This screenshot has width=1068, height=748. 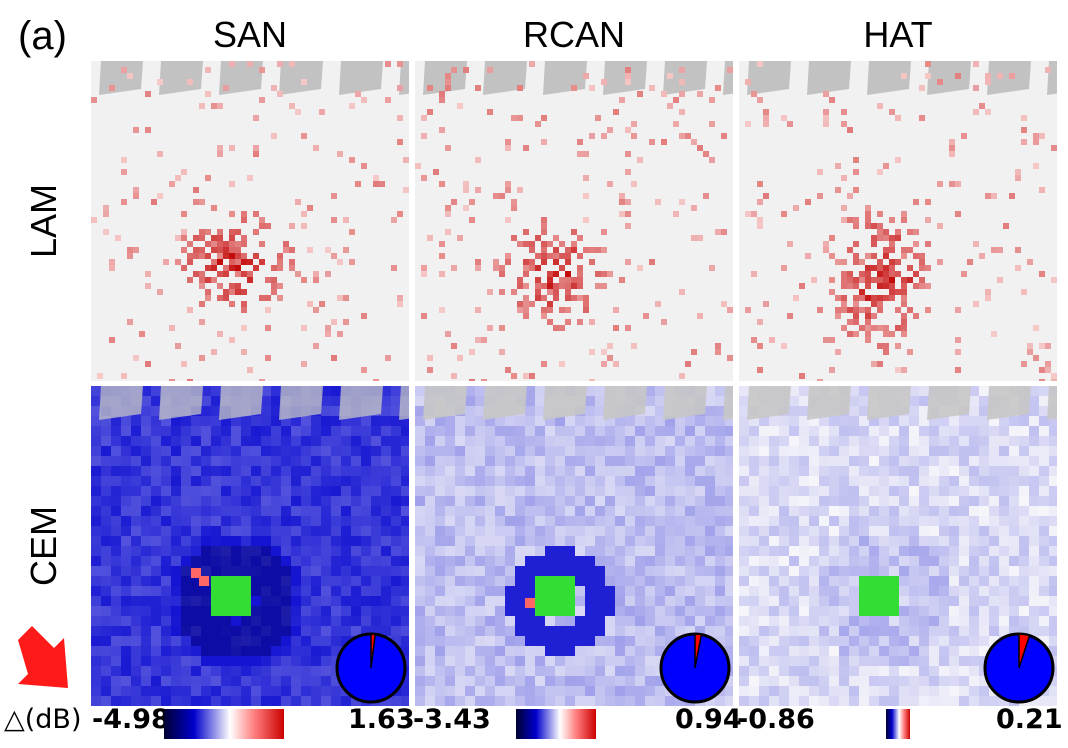 What do you see at coordinates (131, 719) in the screenshot?
I see `colorbar-min-san: -4.98` at bounding box center [131, 719].